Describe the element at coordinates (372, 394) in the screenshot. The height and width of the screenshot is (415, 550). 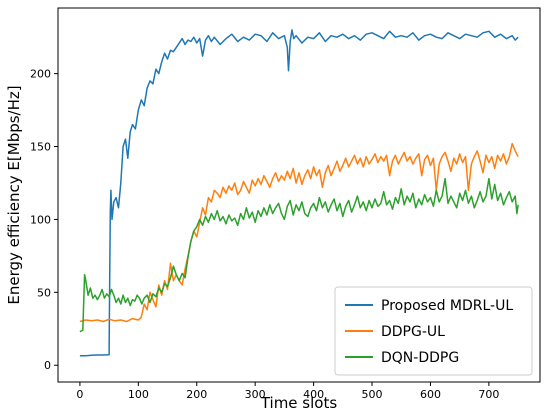
I see `x-tick-label: 500` at that location.